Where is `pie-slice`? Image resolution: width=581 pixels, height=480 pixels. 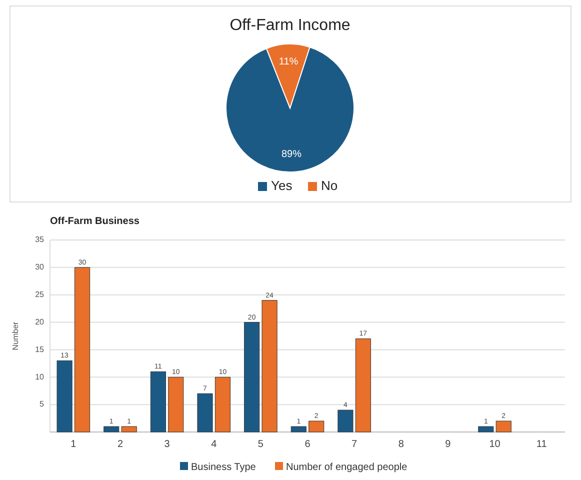 pie-slice is located at coordinates (290, 109).